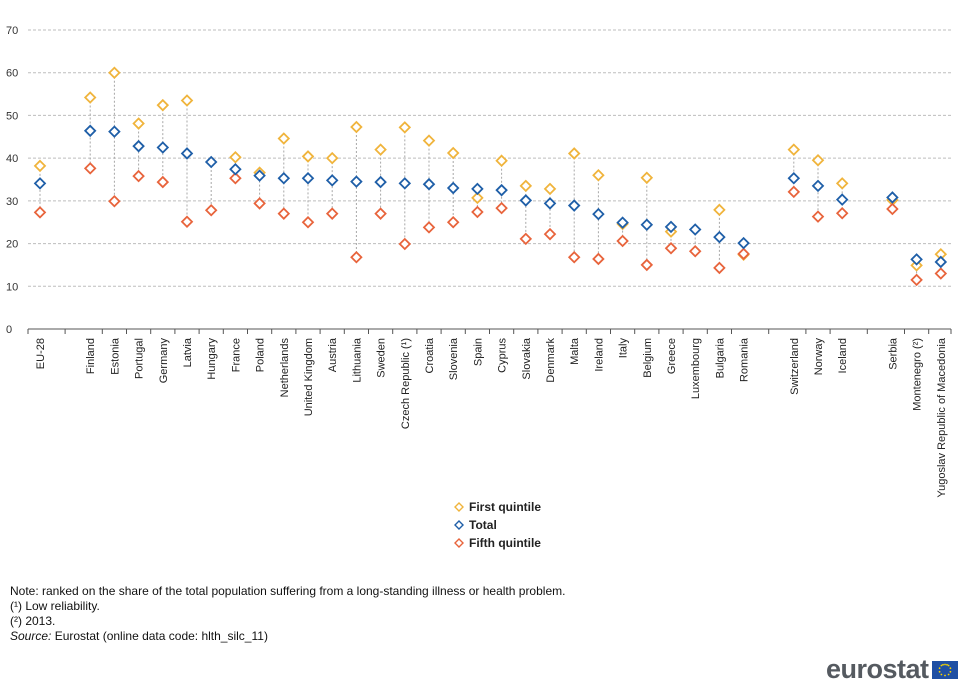 This screenshot has height=694, width=969. What do you see at coordinates (41, 353) in the screenshot?
I see `x-tick-label-eu-28: EU-28` at bounding box center [41, 353].